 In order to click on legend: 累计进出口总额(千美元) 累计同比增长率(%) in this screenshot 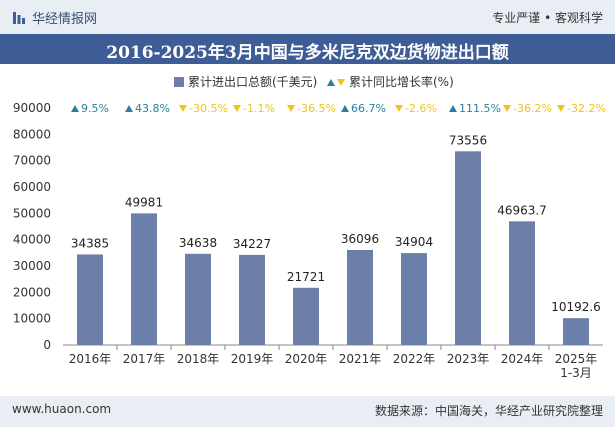, I will do `click(314, 81)`.